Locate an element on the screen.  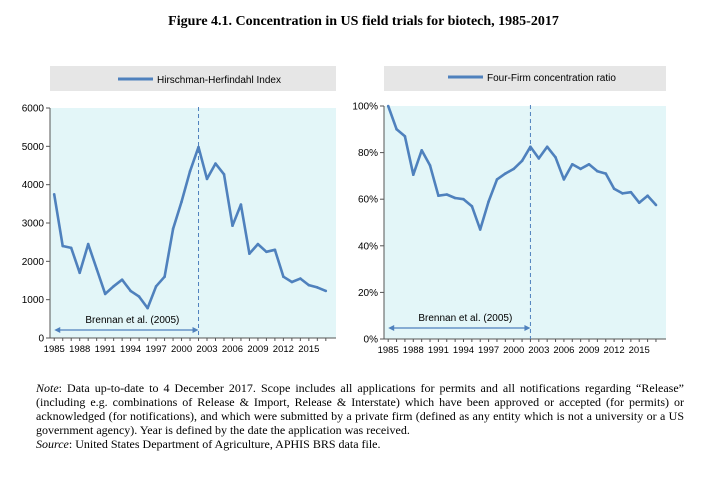
cr4-legend-label: Four-Firm concentration ratio is located at coordinates (551, 78).